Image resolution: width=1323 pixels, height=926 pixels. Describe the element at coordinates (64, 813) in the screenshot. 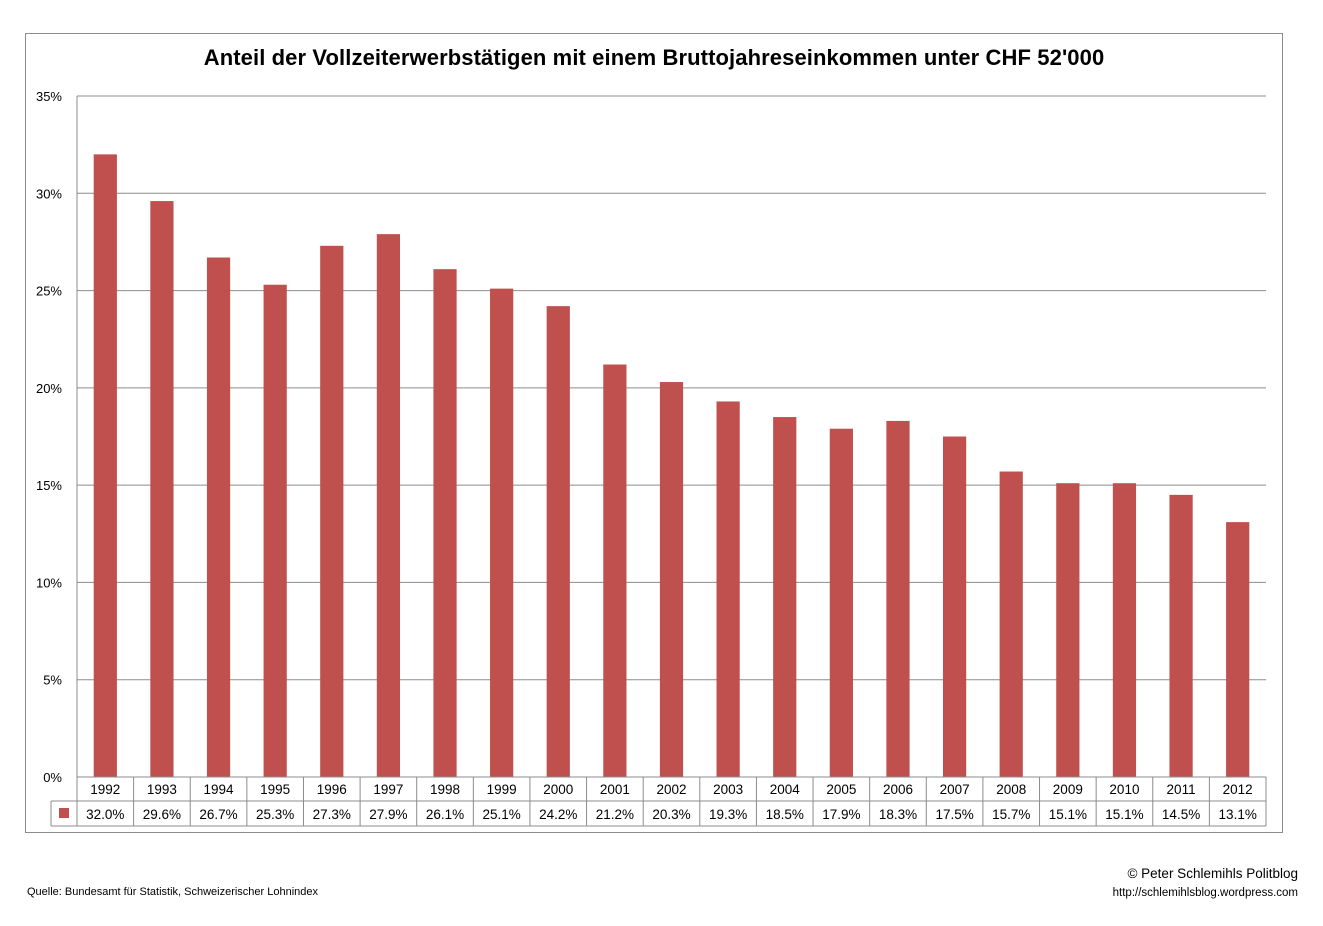

I see `legend-key` at that location.